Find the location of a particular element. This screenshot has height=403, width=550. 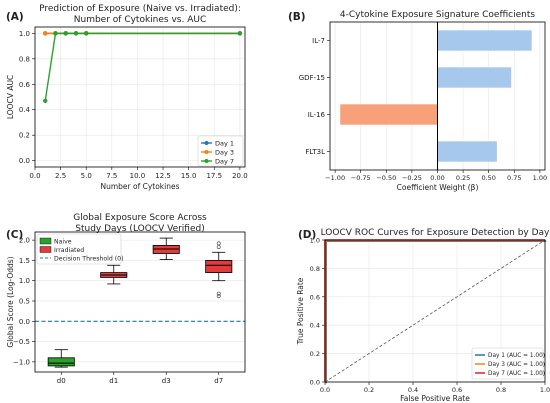

b-ytick-label: IL-16 is located at coordinates (317, 115).